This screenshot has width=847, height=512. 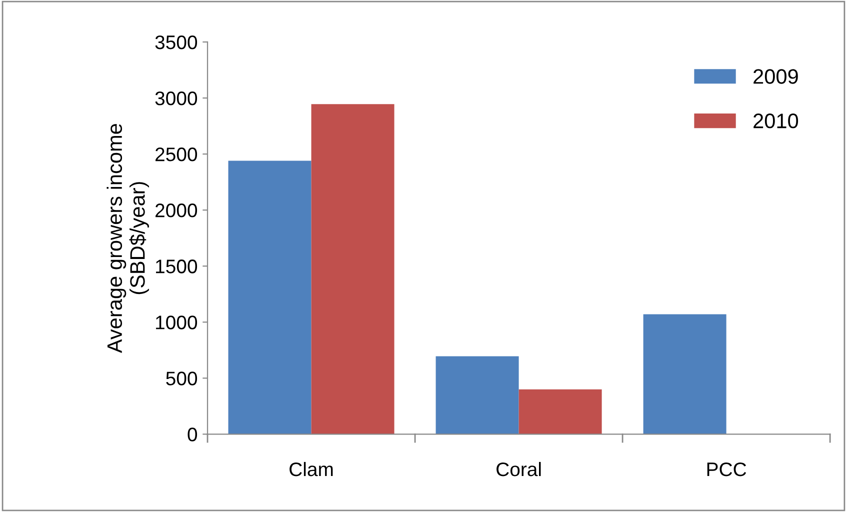 I want to click on y-tick-label: 3500, so click(x=176, y=42).